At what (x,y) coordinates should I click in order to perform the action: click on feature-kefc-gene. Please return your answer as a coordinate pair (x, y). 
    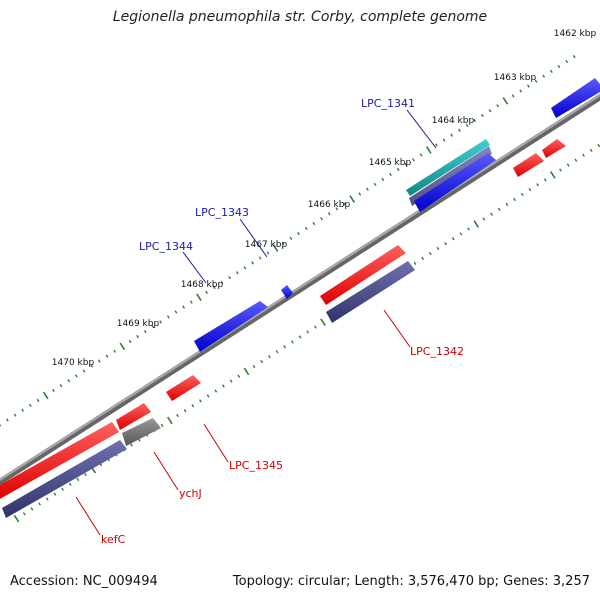
    Looking at the image, I should click on (64, 479).